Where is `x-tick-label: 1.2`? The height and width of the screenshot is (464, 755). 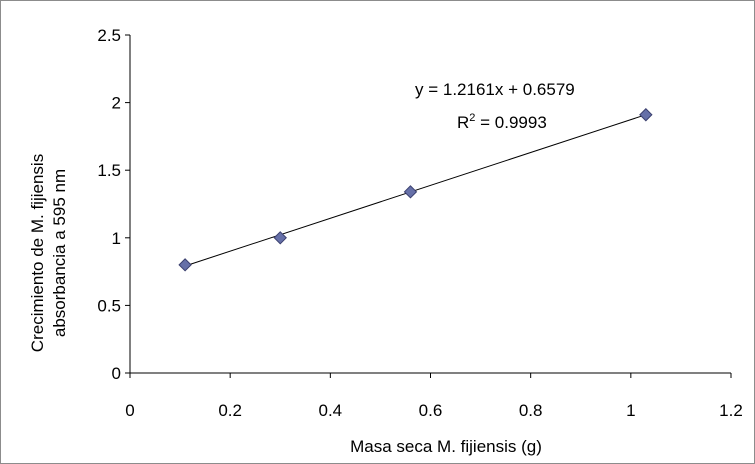 x-tick-label: 1.2 is located at coordinates (731, 410).